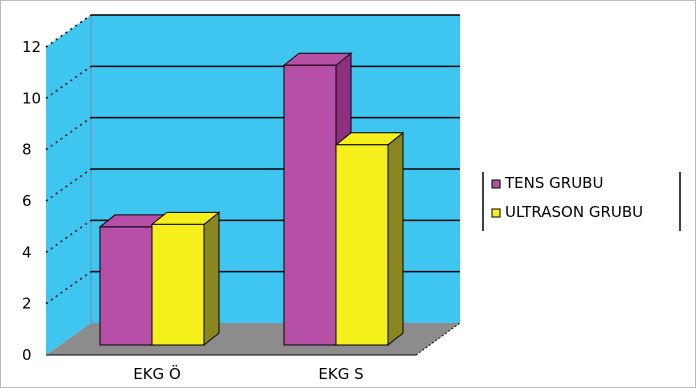 The width and height of the screenshot is (696, 388). What do you see at coordinates (27, 304) in the screenshot?
I see `y-tick-label: 2` at bounding box center [27, 304].